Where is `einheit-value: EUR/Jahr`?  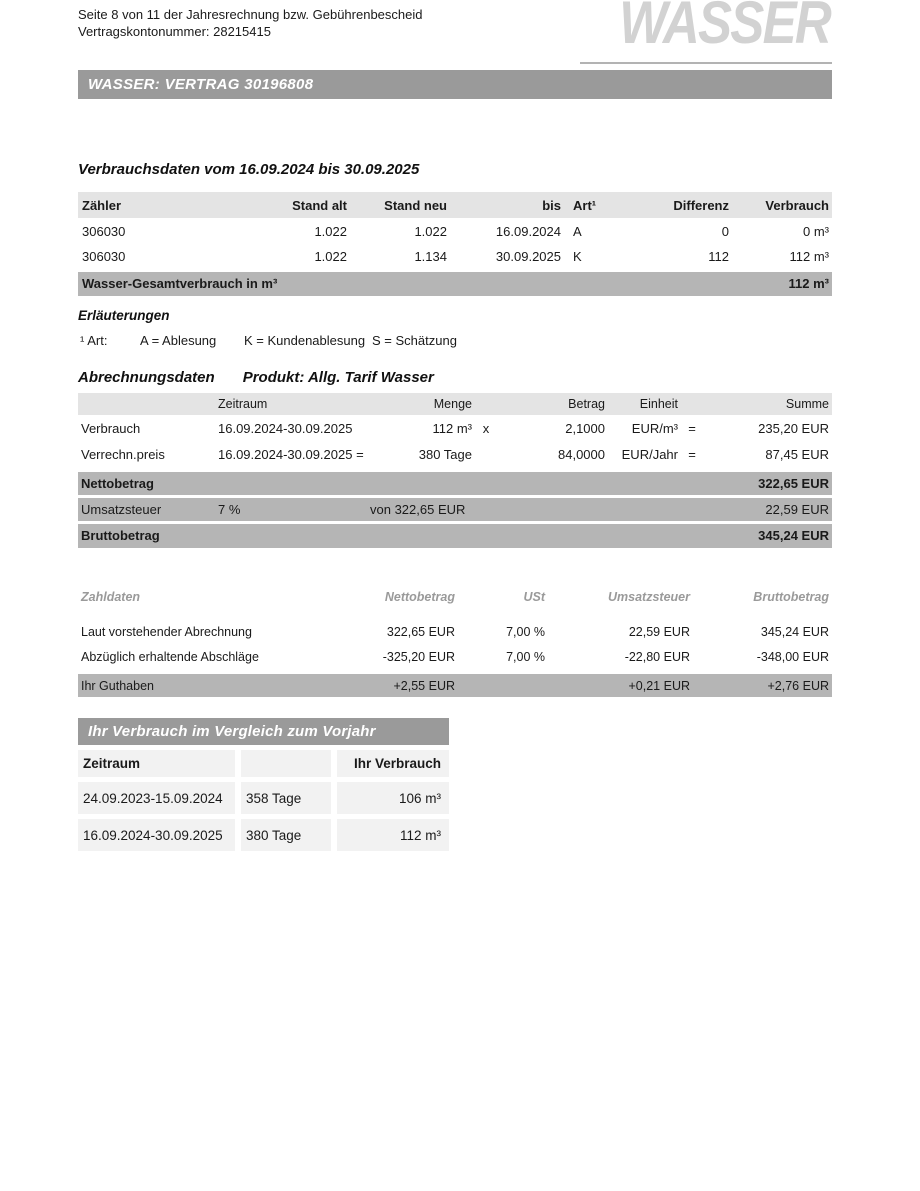
einheit-value: EUR/Jahr is located at coordinates (649, 454).